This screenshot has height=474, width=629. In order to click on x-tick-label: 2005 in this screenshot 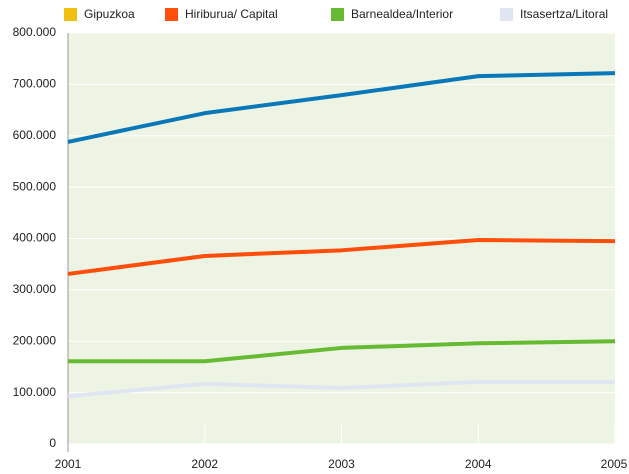, I will do `click(614, 464)`.